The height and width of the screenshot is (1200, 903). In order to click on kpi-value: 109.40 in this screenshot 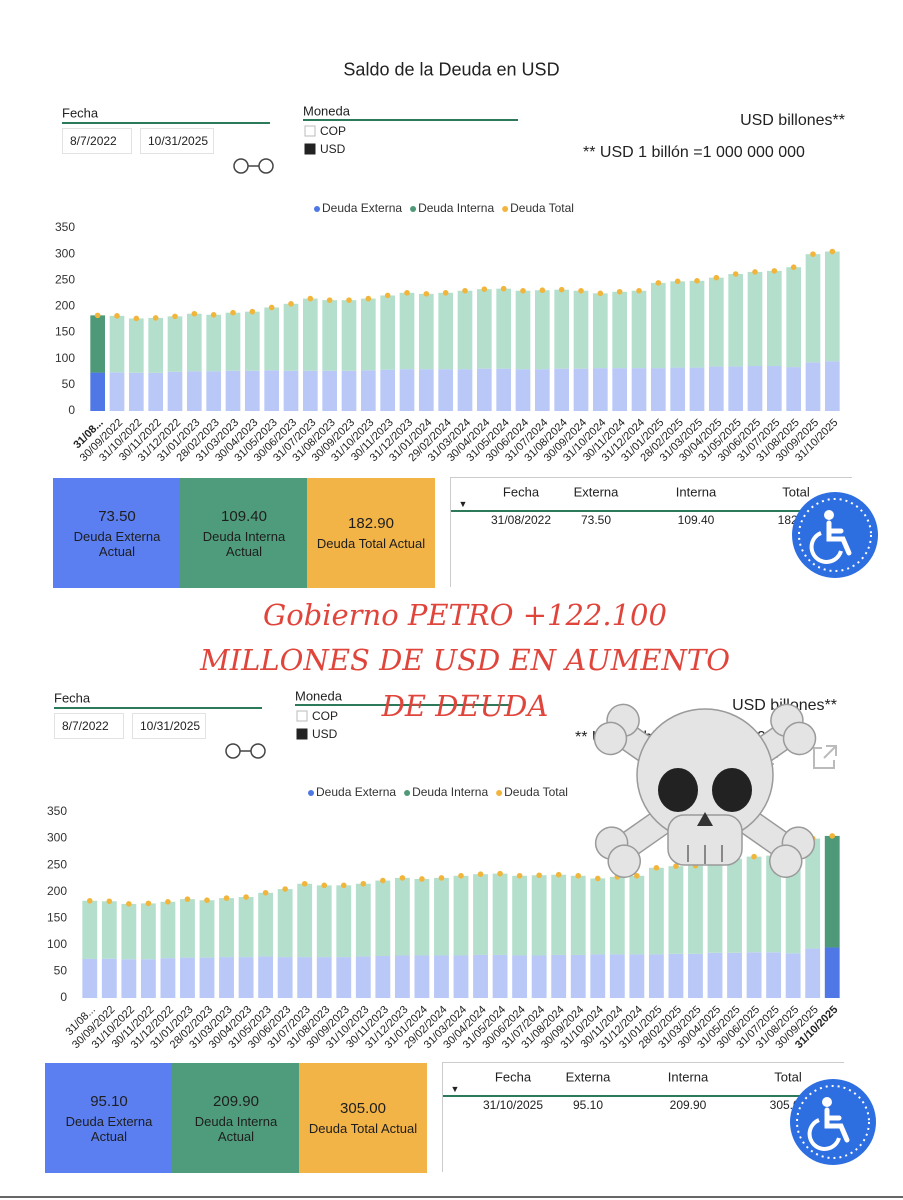, I will do `click(244, 516)`.